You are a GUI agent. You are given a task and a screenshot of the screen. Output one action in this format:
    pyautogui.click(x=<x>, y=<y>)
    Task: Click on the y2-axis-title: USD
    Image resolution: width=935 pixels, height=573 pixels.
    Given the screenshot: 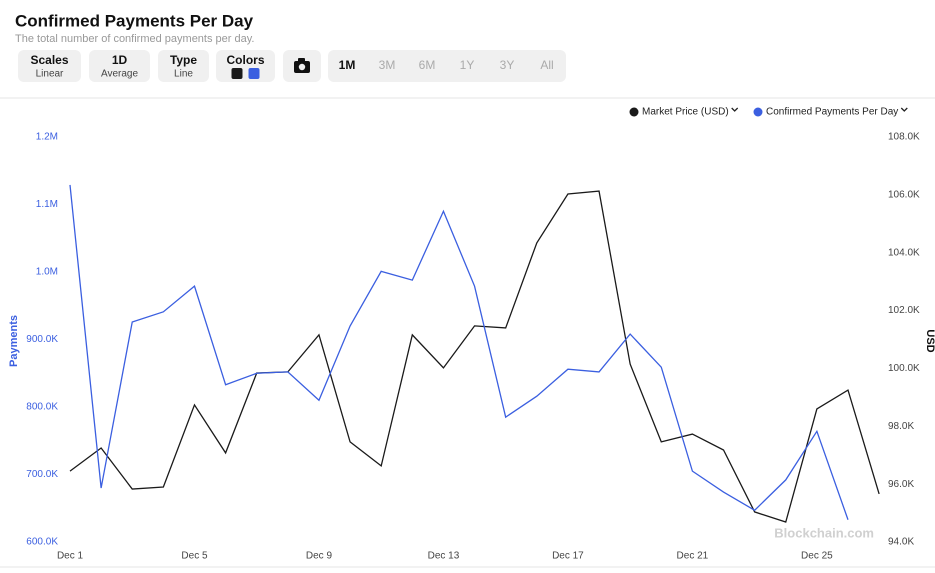 What is the action you would take?
    pyautogui.click(x=929, y=340)
    